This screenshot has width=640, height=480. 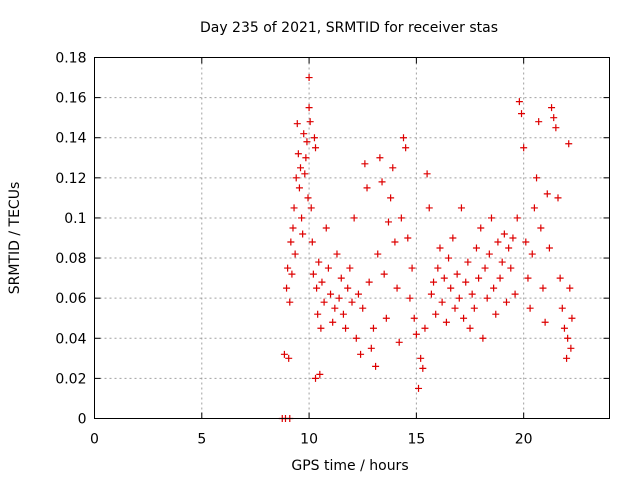 What do you see at coordinates (94, 440) in the screenshot?
I see `x-tick-label: 0` at bounding box center [94, 440].